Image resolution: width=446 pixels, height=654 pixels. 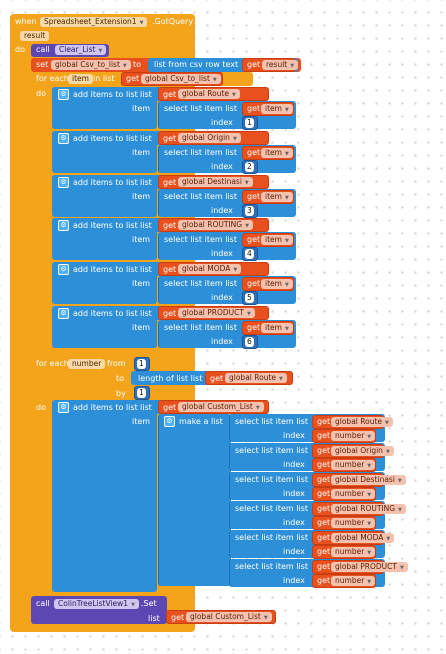 I want to click on index-number-value: 1, so click(x=249, y=123).